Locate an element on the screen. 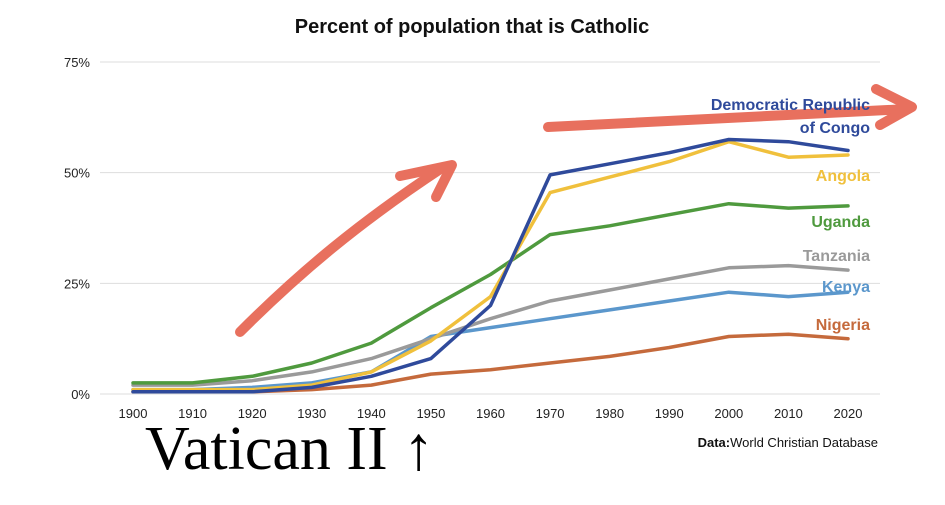 The width and height of the screenshot is (945, 505). chart-title: Percent of population that is Catholic is located at coordinates (472, 27).